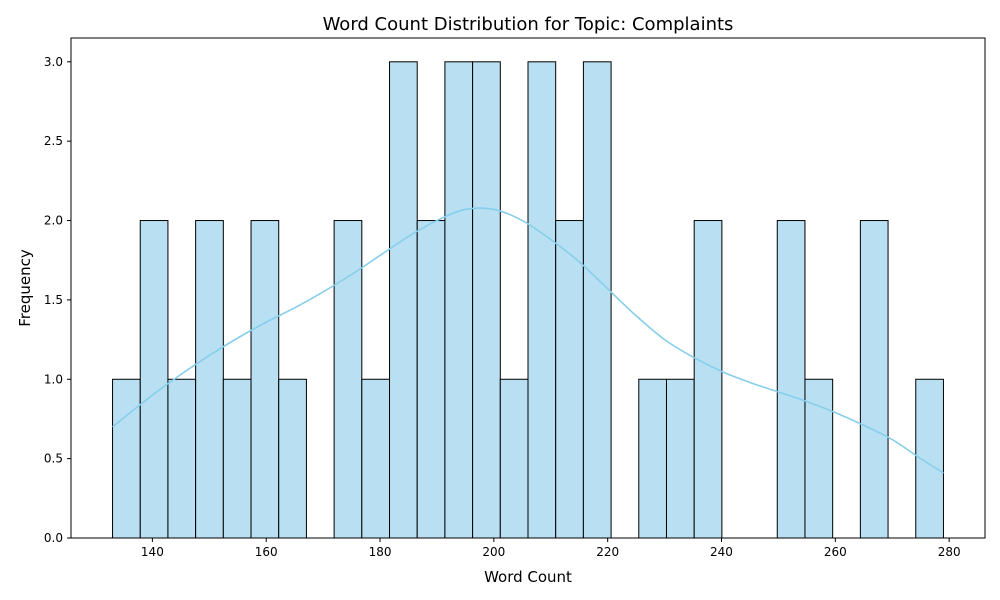 This screenshot has height=600, width=1000. I want to click on y-tick-label: 0.5, so click(53, 459).